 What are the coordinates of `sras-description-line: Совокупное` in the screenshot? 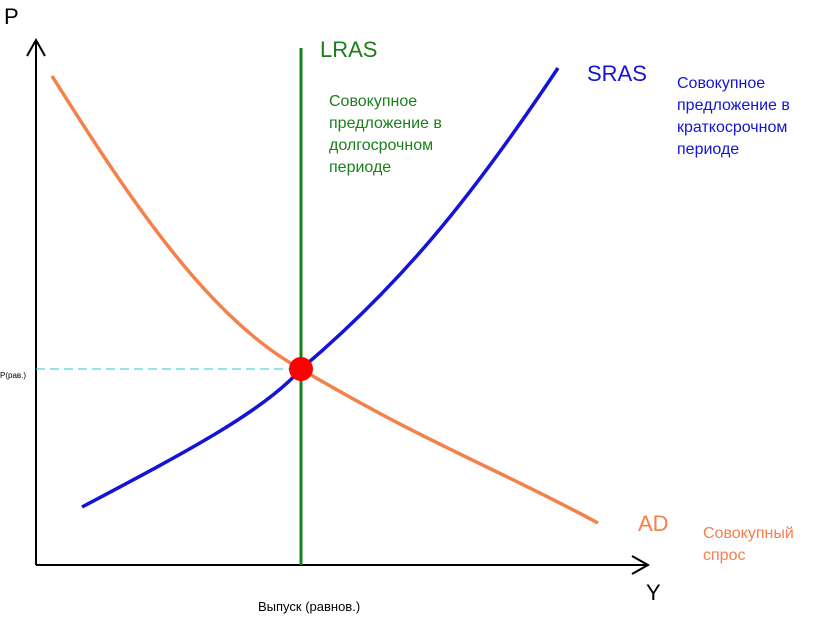 It's located at (721, 83).